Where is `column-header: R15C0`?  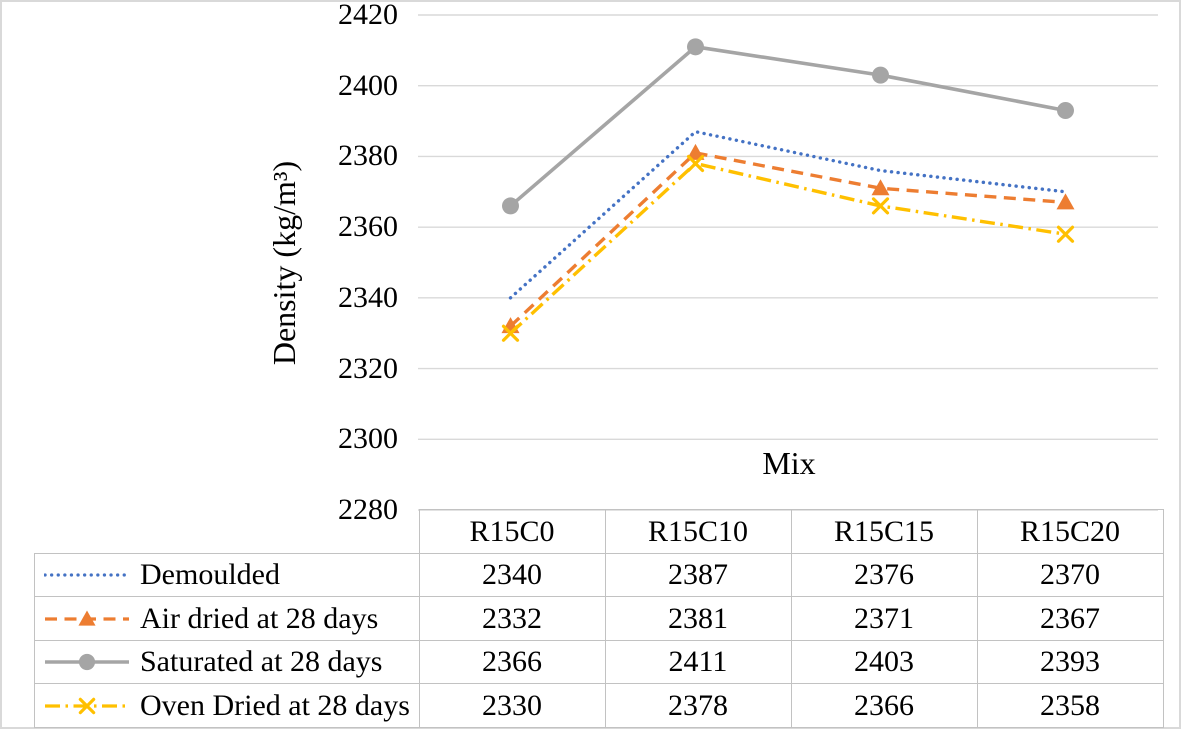
column-header: R15C0 is located at coordinates (512, 531).